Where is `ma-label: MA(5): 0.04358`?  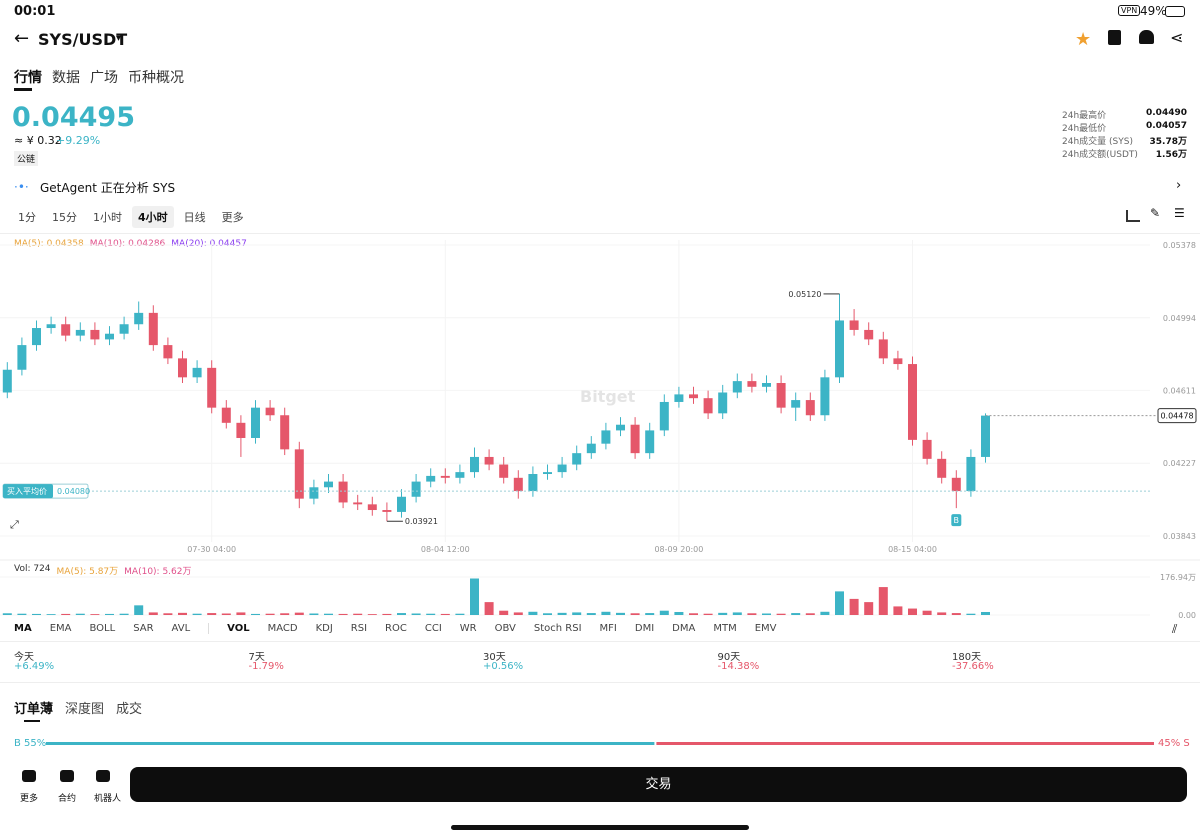
ma-label: MA(5): 0.04358 is located at coordinates (49, 244).